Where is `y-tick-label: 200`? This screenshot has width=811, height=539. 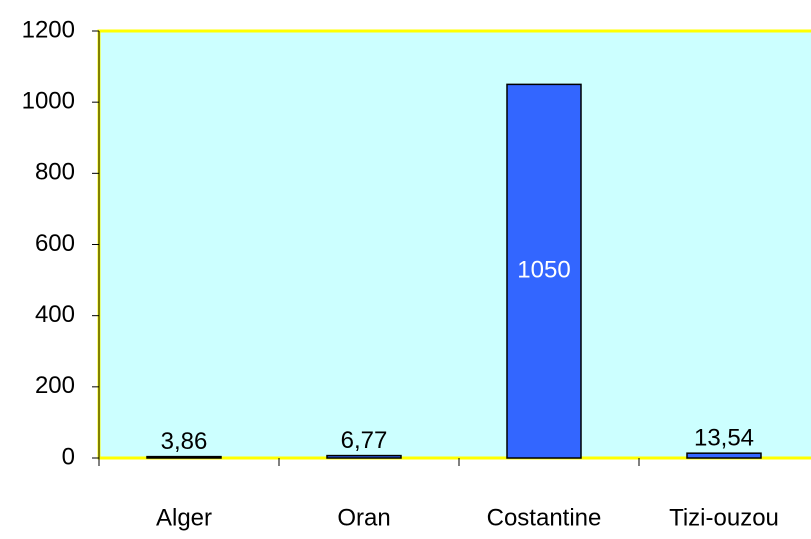 y-tick-label: 200 is located at coordinates (55, 385).